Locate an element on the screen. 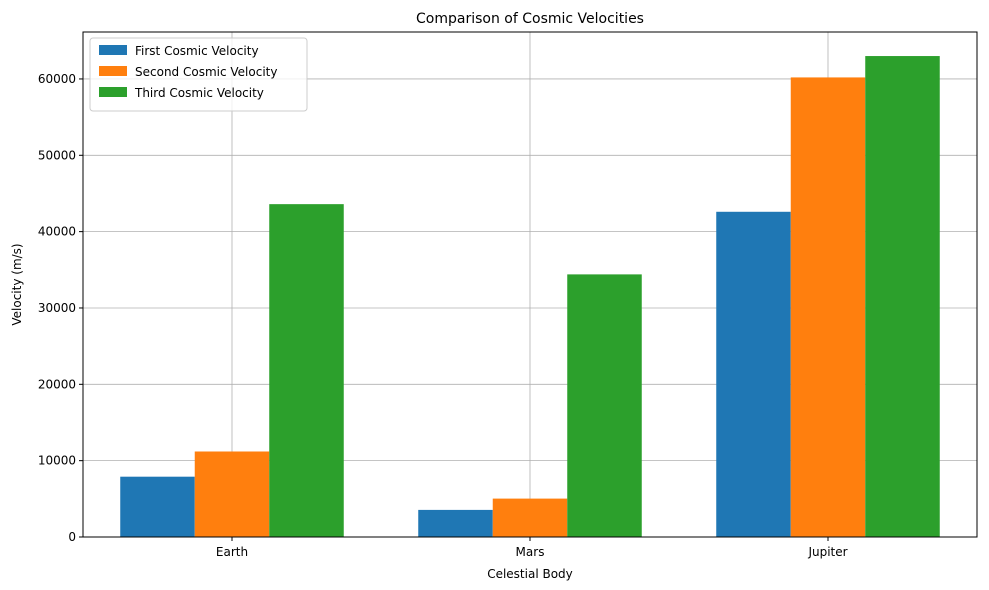 The width and height of the screenshot is (989, 590). y-tick-label: 20000 is located at coordinates (57, 384).